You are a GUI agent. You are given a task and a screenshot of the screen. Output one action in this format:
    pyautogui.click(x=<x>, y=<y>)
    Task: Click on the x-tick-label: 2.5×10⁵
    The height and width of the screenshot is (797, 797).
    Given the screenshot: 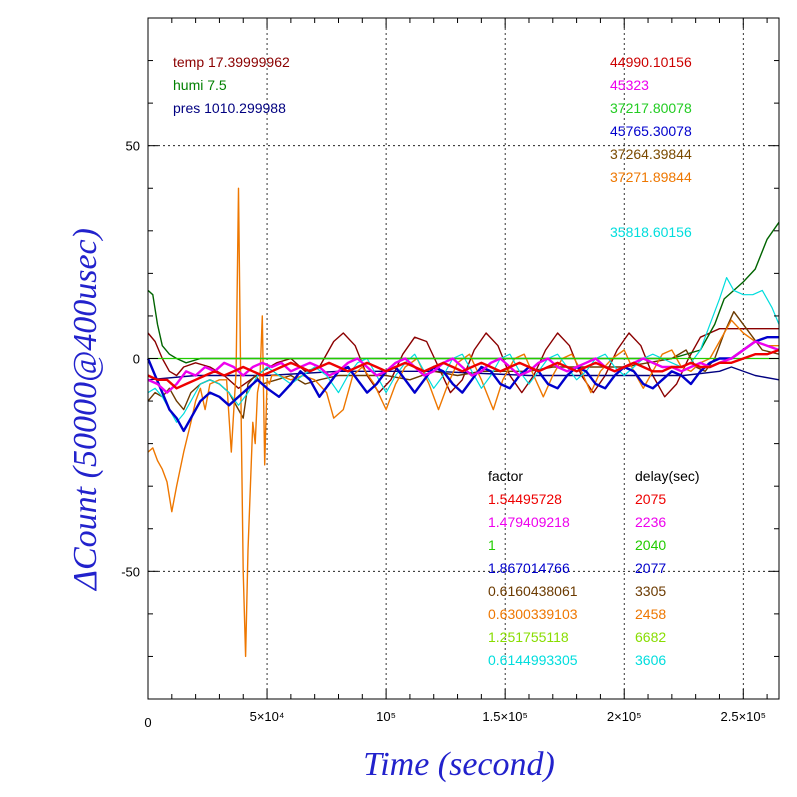 What is the action you would take?
    pyautogui.click(x=744, y=716)
    